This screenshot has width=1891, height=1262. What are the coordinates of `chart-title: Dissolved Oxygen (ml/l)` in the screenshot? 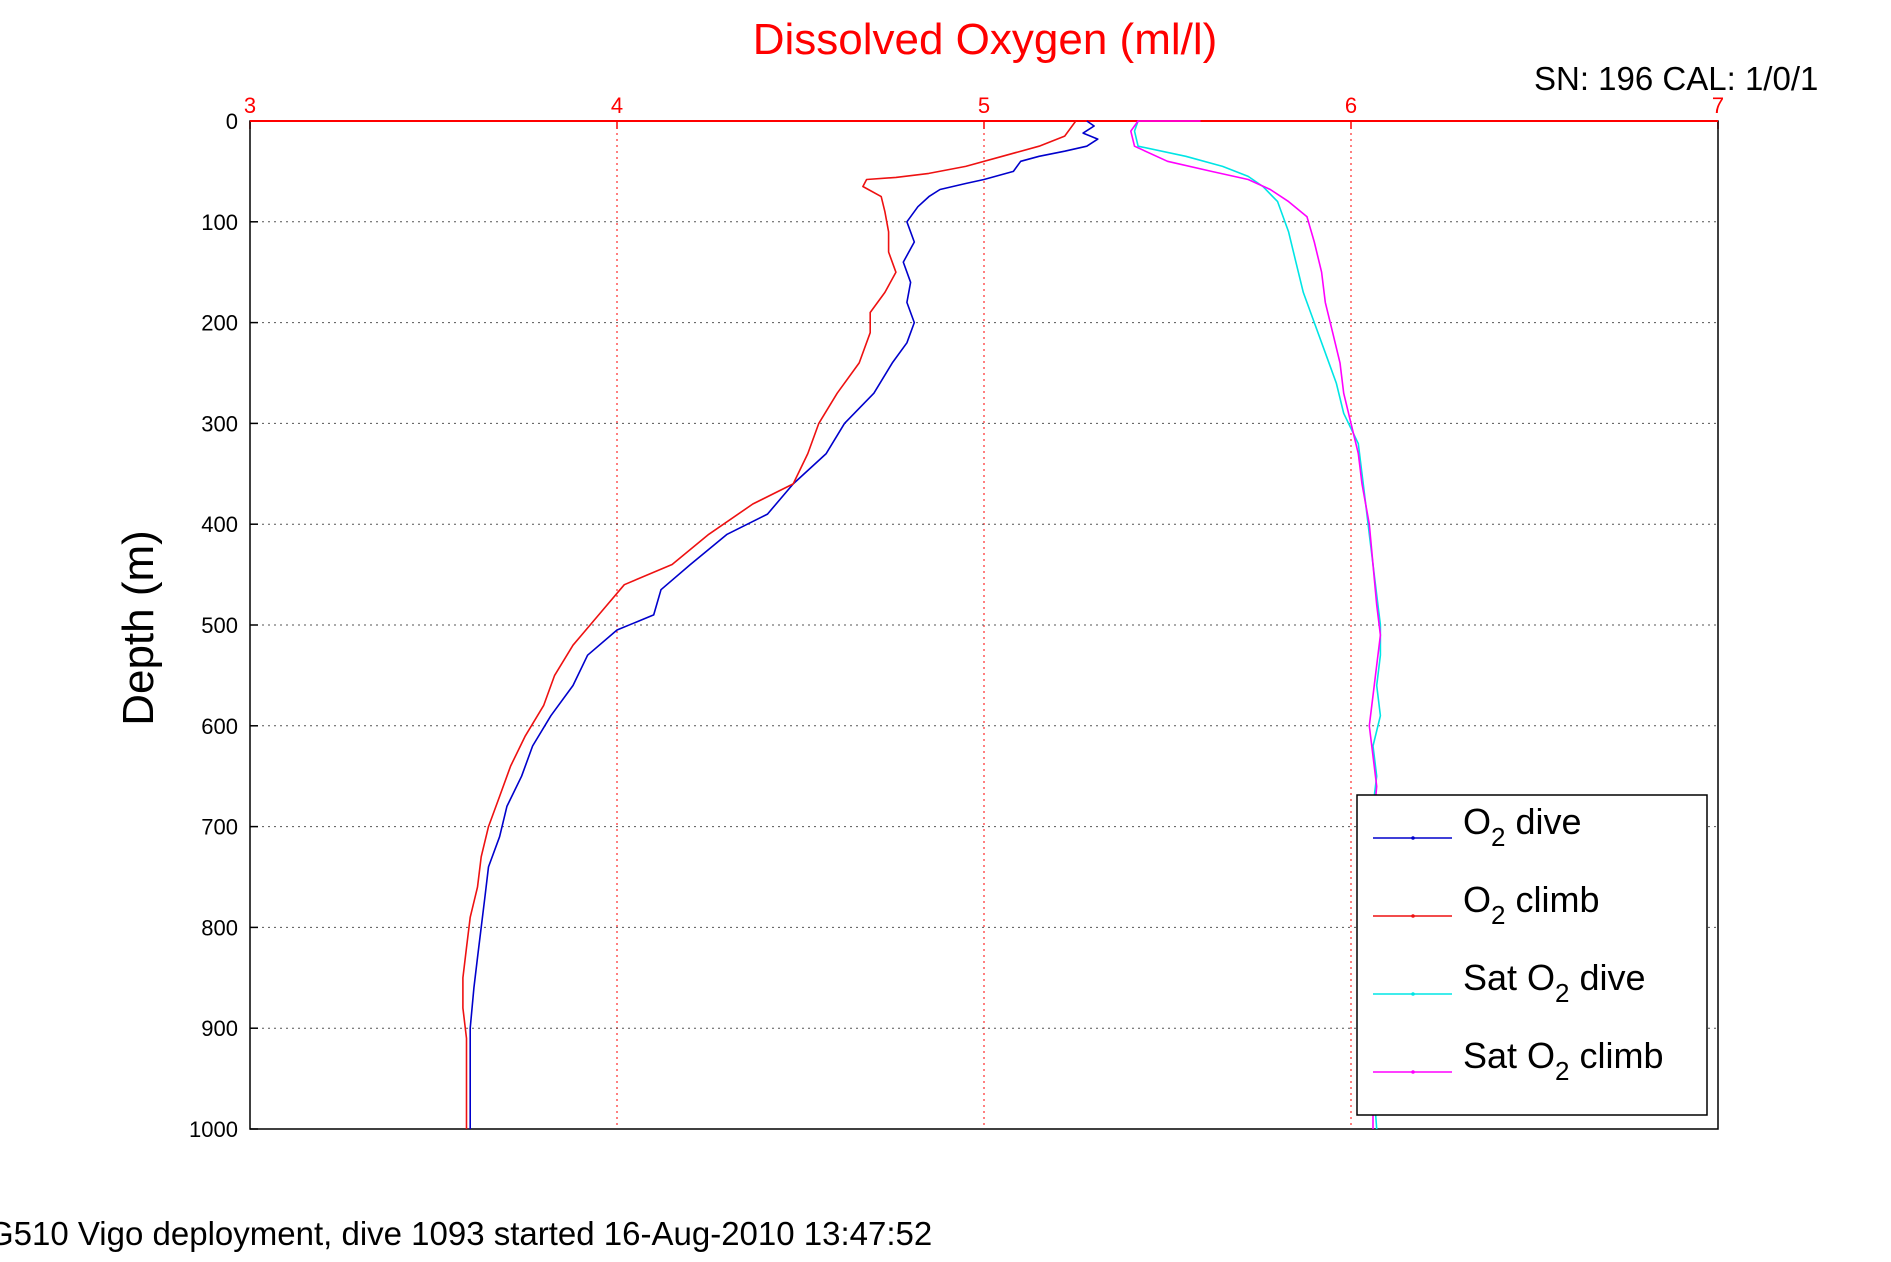 It's located at (985, 39).